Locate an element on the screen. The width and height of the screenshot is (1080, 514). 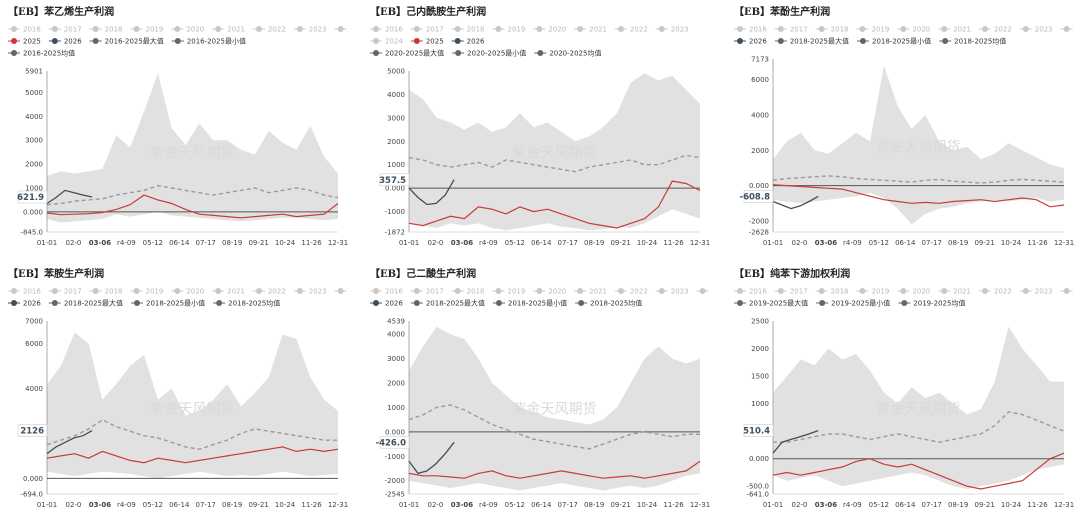
y-tick-label: -1000 is located at coordinates (395, 212).